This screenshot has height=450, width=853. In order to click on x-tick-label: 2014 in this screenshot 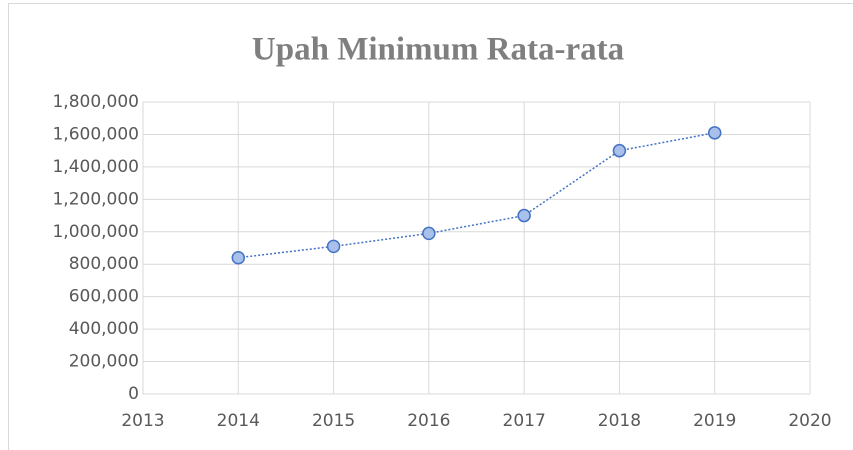, I will do `click(238, 421)`.